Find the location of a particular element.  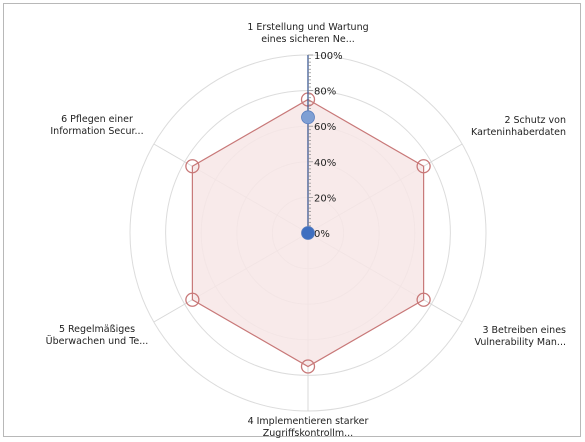

axis-6-label-line1: 6 Pflegen einer is located at coordinates (97, 119).